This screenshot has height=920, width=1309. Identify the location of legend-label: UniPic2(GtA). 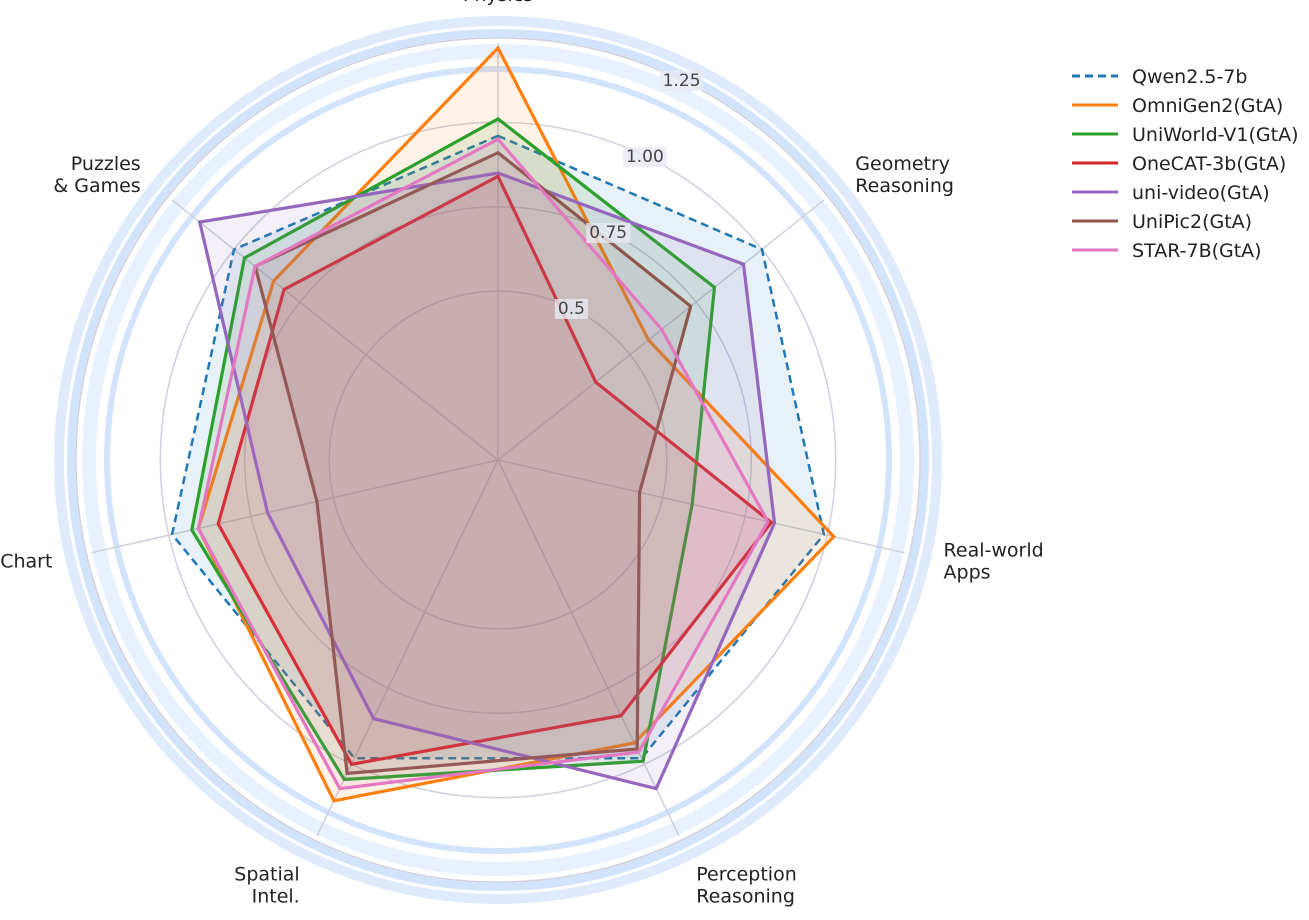
(1192, 222).